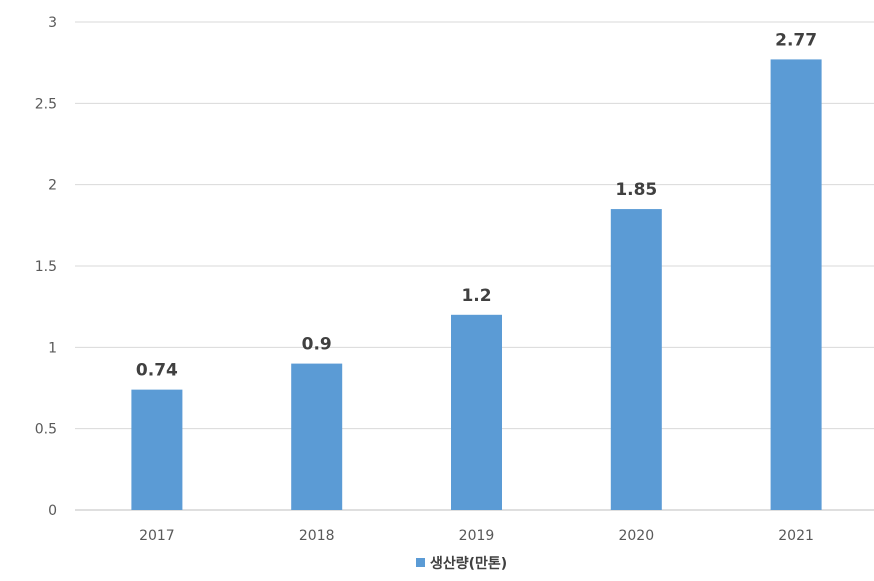 The width and height of the screenshot is (874, 581). I want to click on data-label: 1.85, so click(636, 190).